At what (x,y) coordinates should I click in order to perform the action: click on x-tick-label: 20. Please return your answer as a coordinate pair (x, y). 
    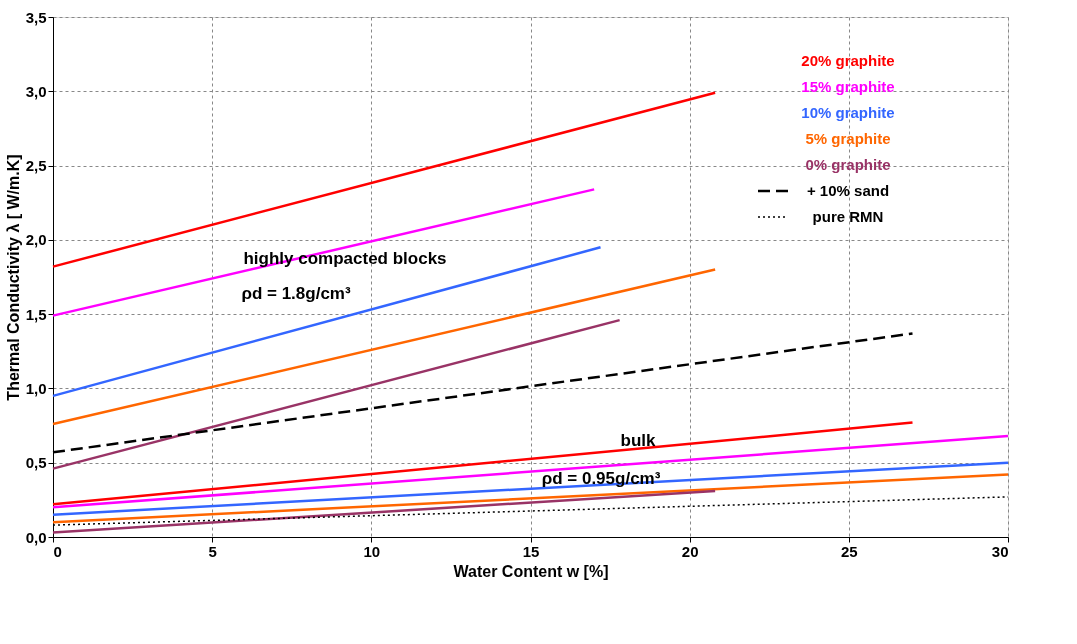
    Looking at the image, I should click on (690, 551).